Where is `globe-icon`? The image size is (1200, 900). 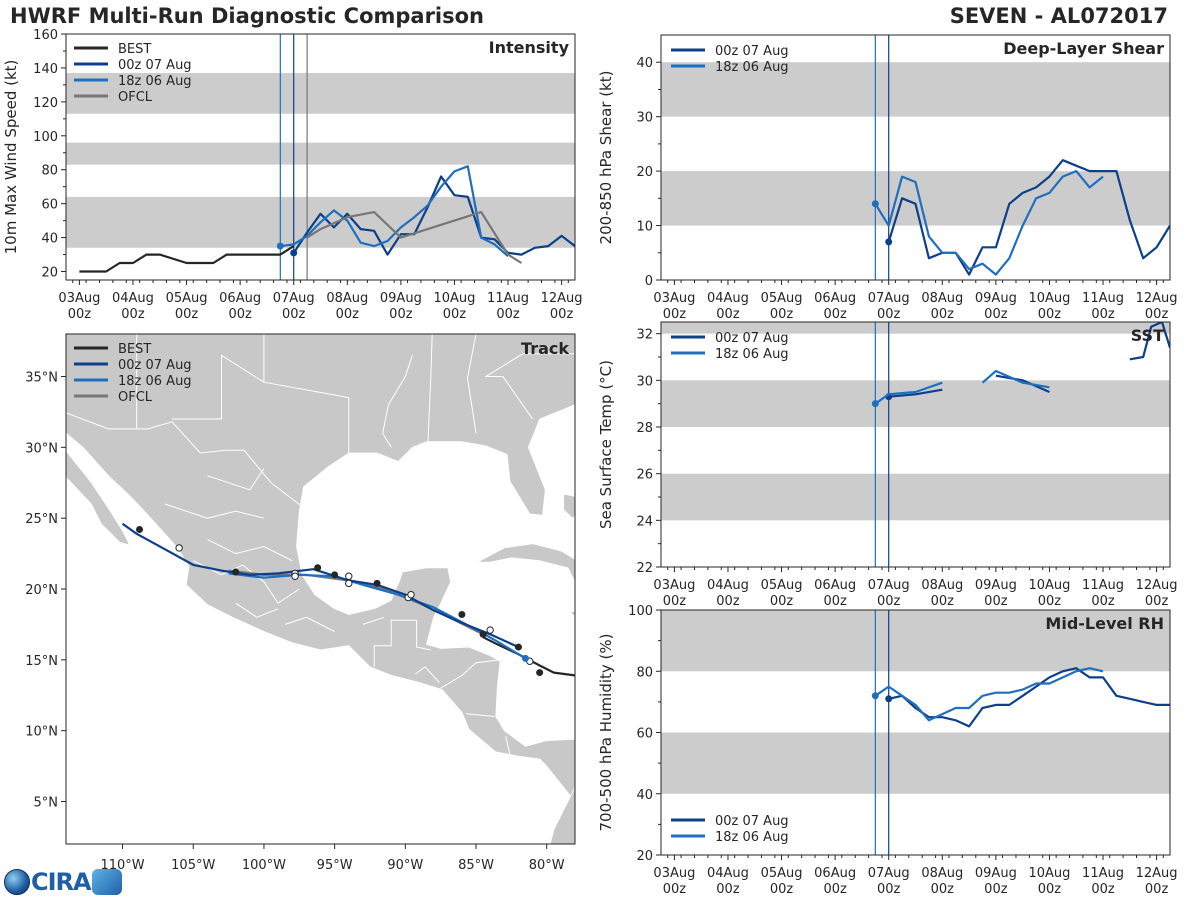 globe-icon is located at coordinates (17, 882).